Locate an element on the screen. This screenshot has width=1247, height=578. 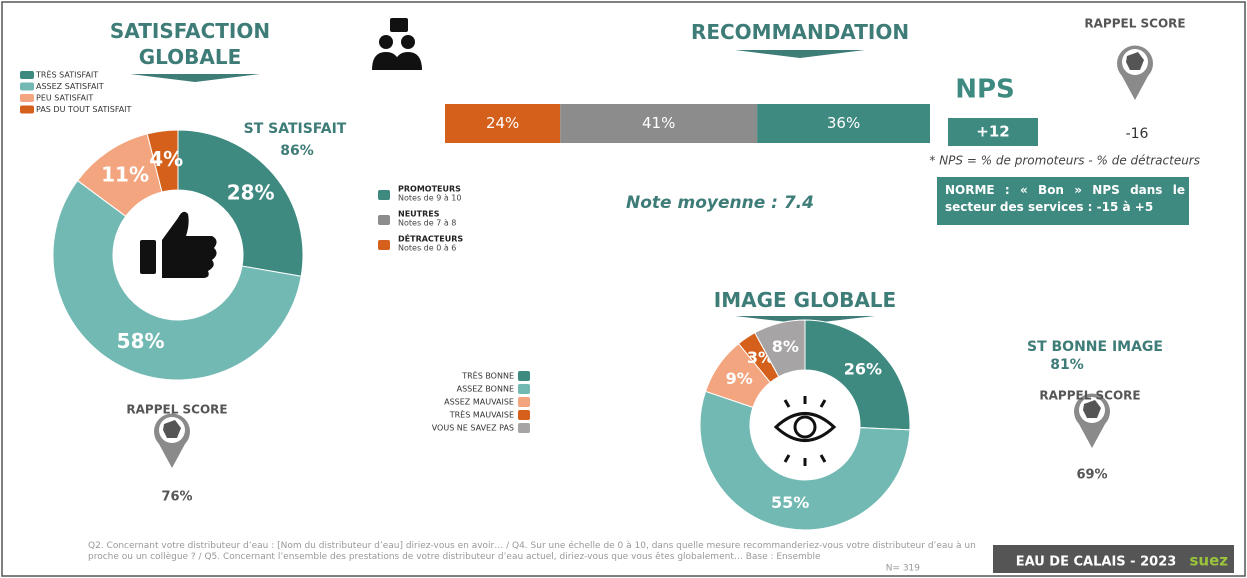
legend-label: ASSEZ MAUVAISE is located at coordinates (479, 402).